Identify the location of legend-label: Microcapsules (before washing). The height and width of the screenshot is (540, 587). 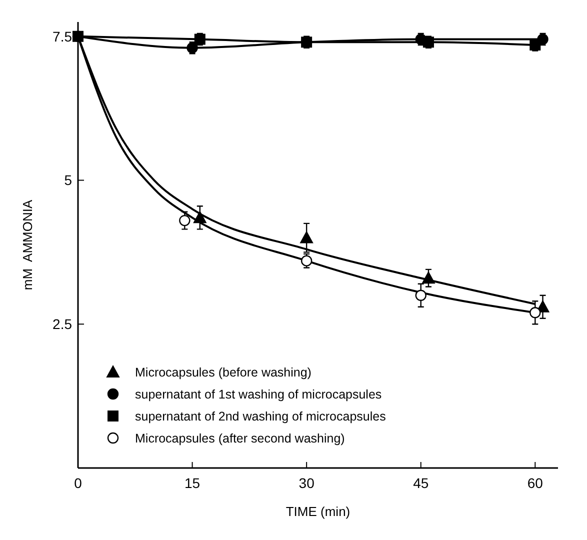
(223, 372).